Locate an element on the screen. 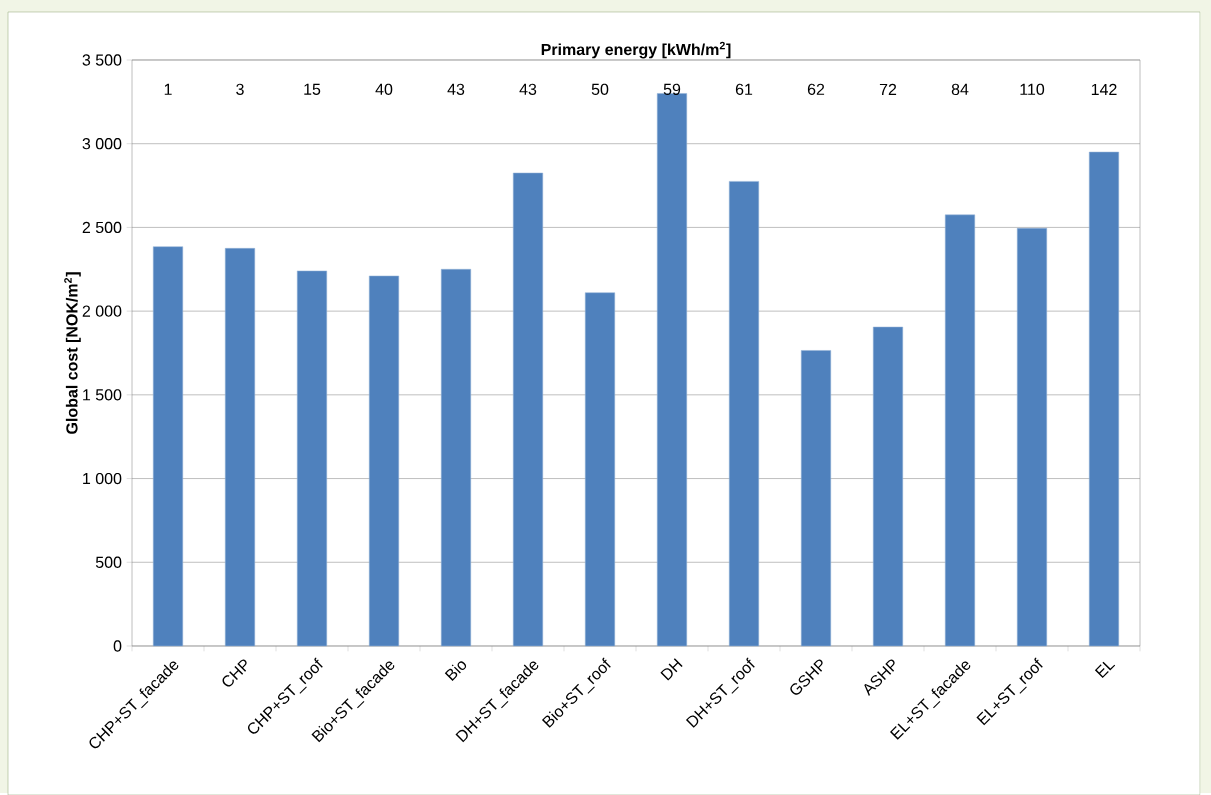  annotation: 50 is located at coordinates (600, 89).